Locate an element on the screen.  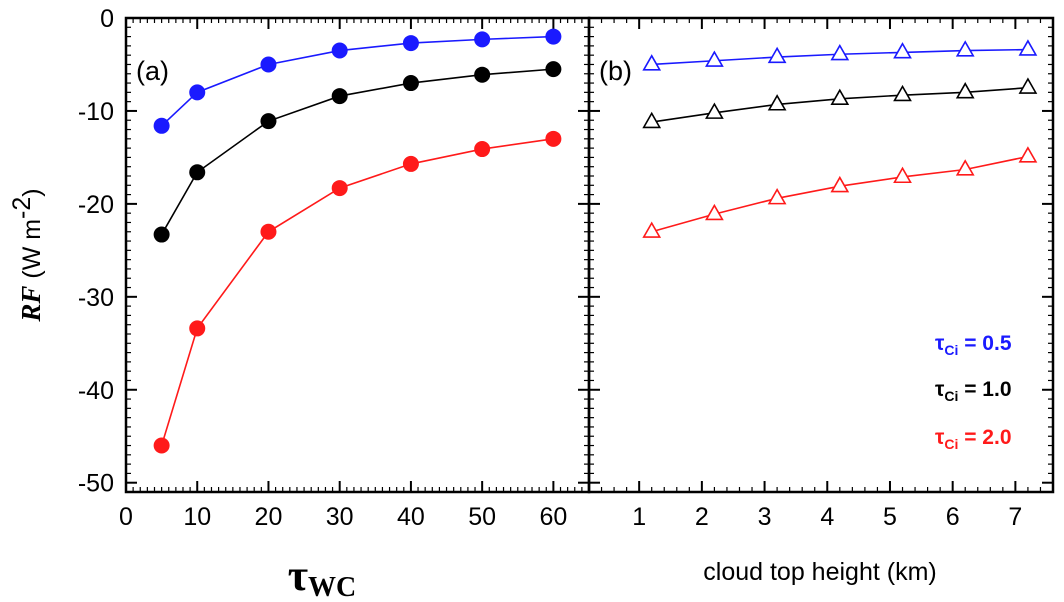
legend-entry-1: τCi = 1.0 is located at coordinates (973, 391).